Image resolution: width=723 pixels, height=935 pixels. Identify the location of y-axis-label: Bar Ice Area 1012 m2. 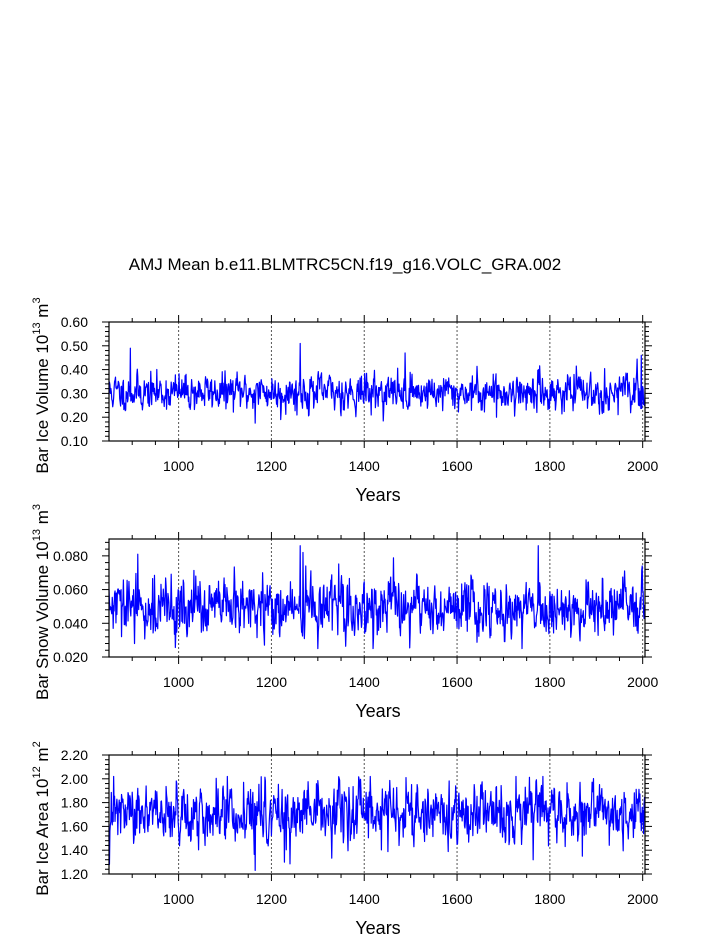
(41, 818).